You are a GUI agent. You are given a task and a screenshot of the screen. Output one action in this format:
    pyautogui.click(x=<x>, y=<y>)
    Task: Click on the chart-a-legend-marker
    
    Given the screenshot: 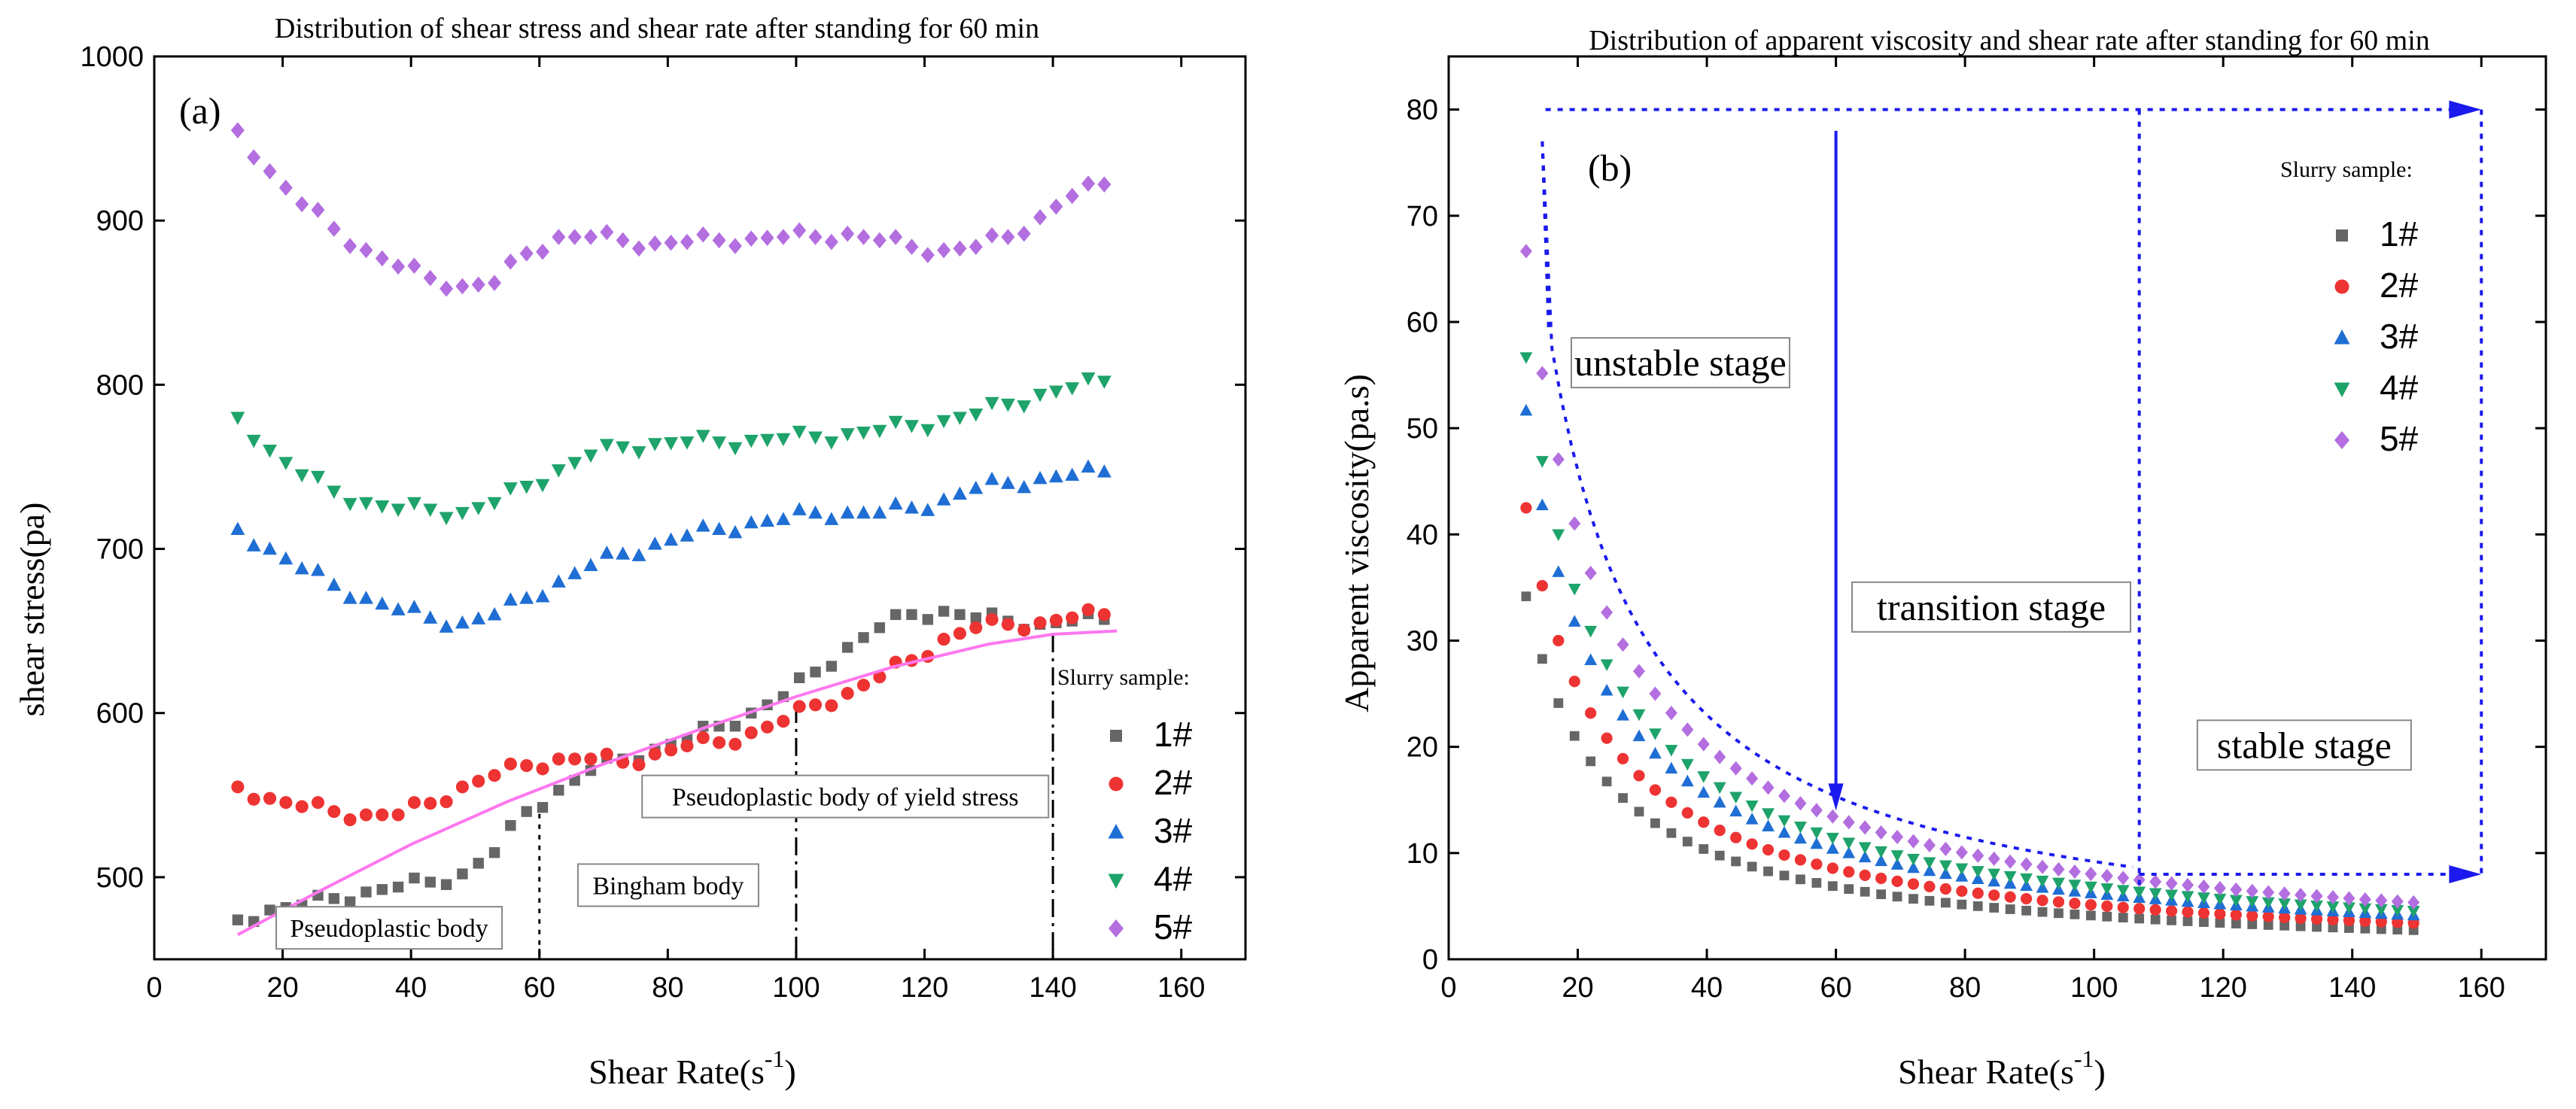 What is the action you would take?
    pyautogui.click(x=1116, y=928)
    